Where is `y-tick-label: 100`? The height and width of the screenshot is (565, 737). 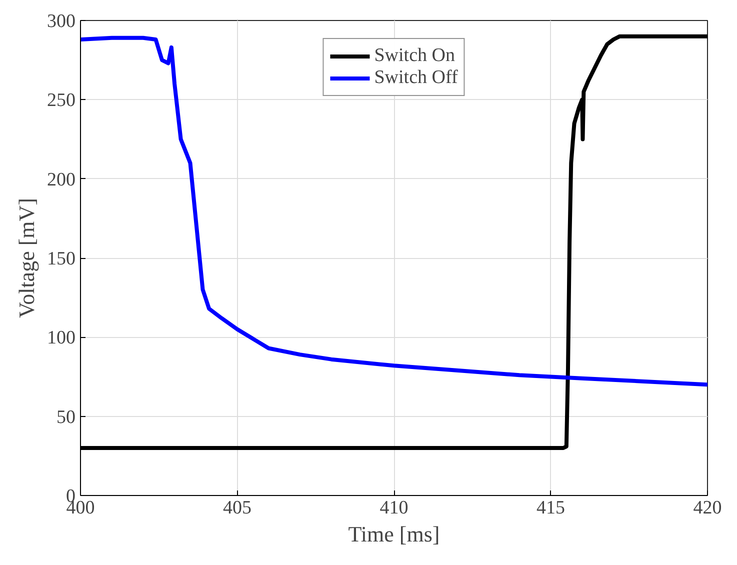
y-tick-label: 100 is located at coordinates (61, 338).